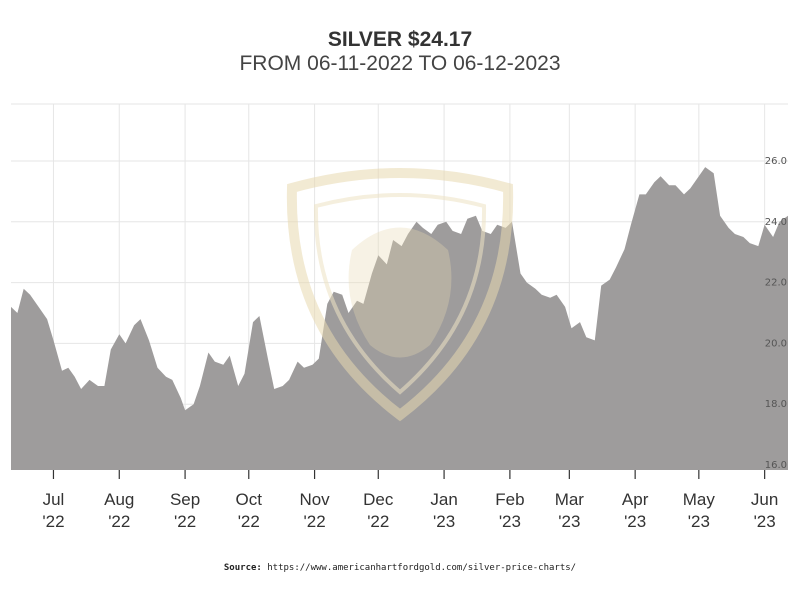 Image resolution: width=800 pixels, height=606 pixels. What do you see at coordinates (119, 499) in the screenshot?
I see `x-tick-label-month: Aug` at bounding box center [119, 499].